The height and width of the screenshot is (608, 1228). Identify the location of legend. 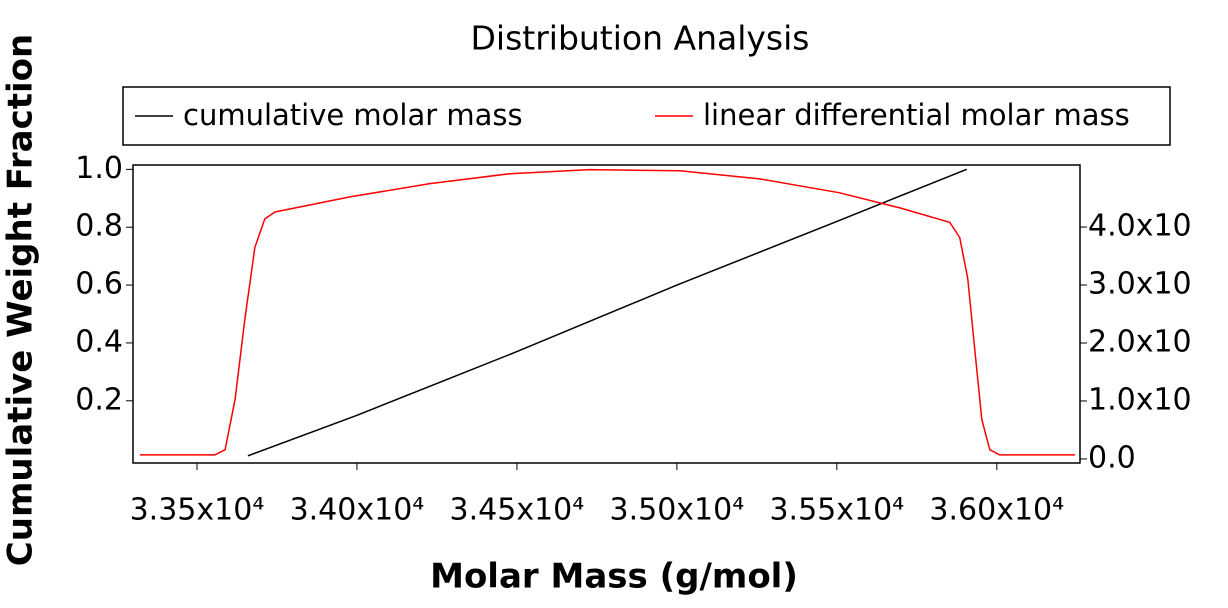
(646, 116).